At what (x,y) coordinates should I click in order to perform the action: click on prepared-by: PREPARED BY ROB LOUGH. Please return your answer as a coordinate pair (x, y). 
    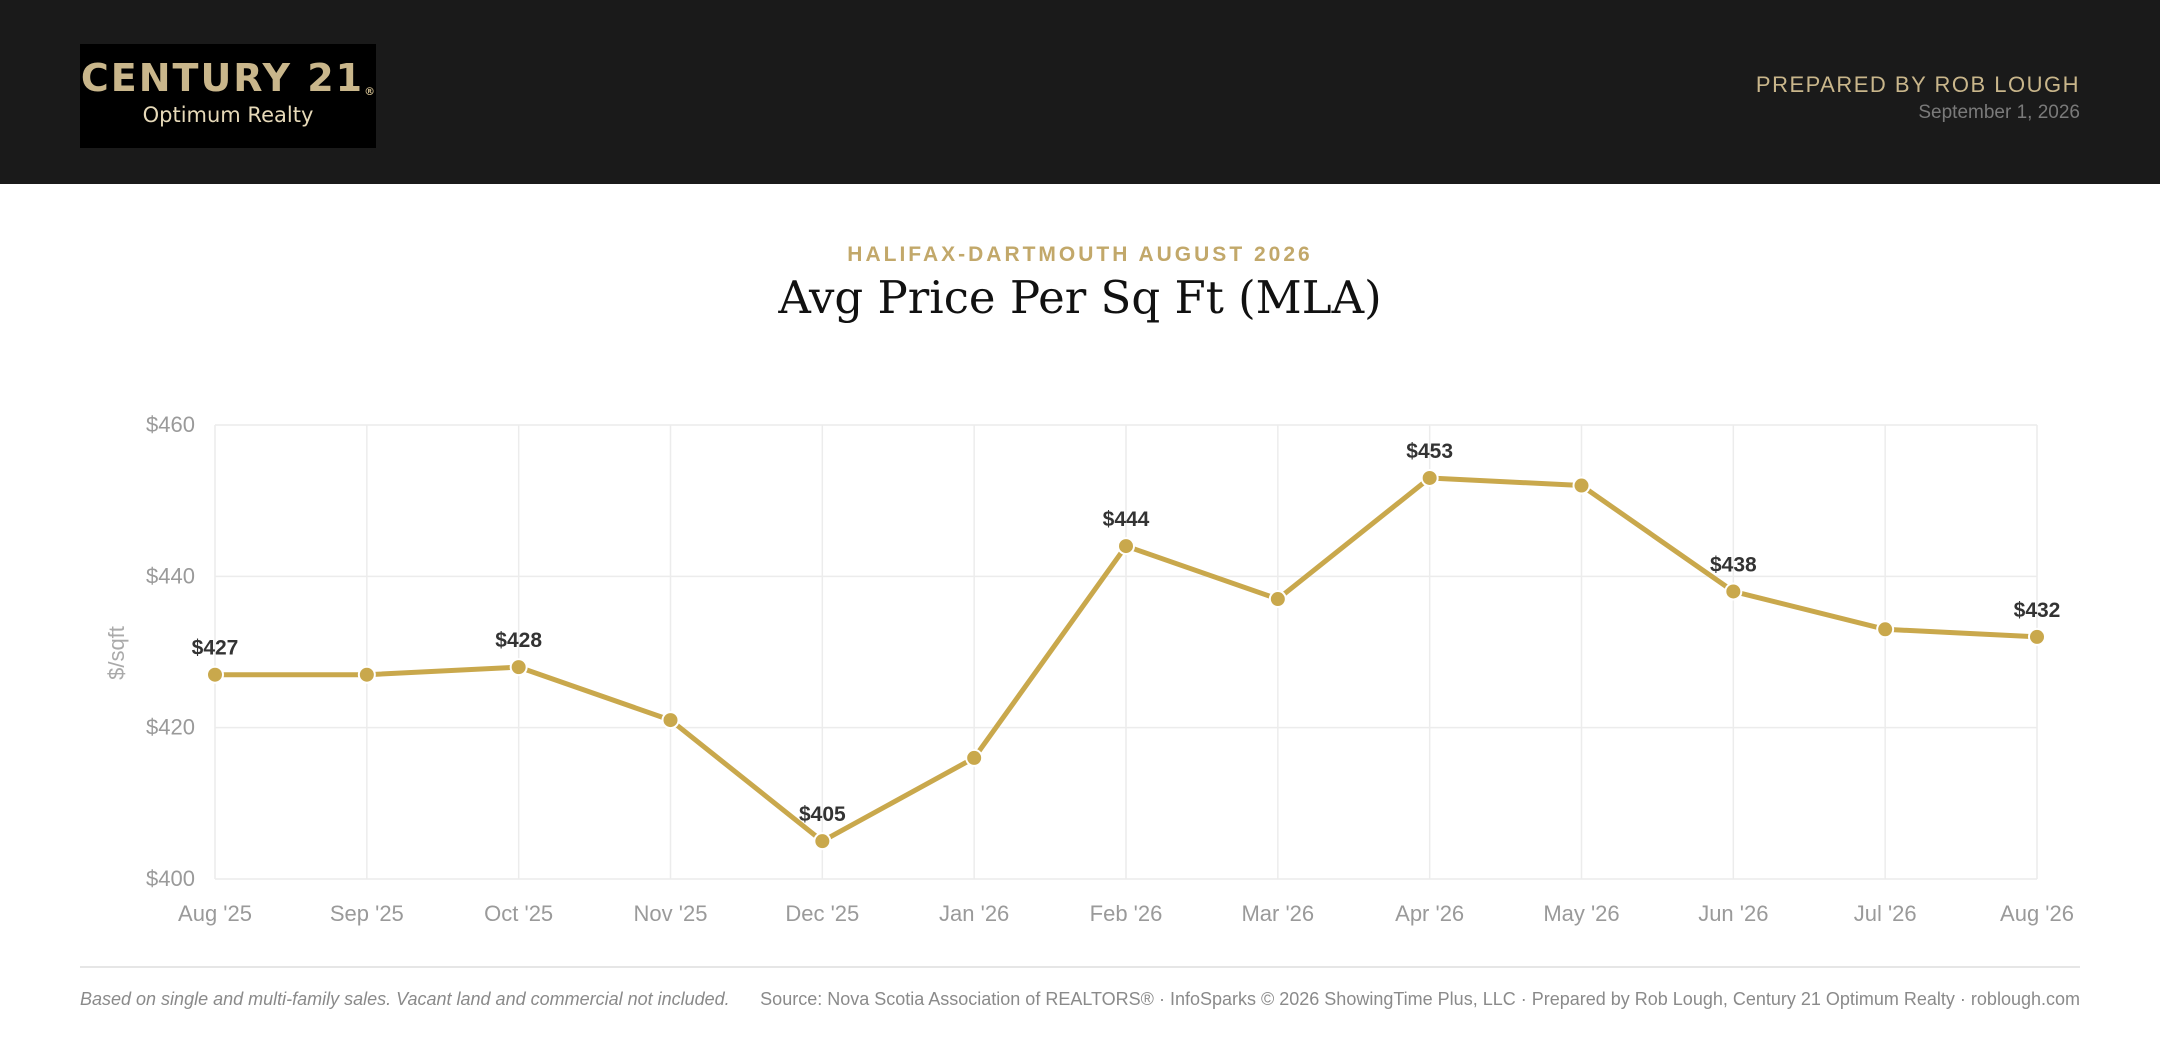
    Looking at the image, I should click on (1917, 84).